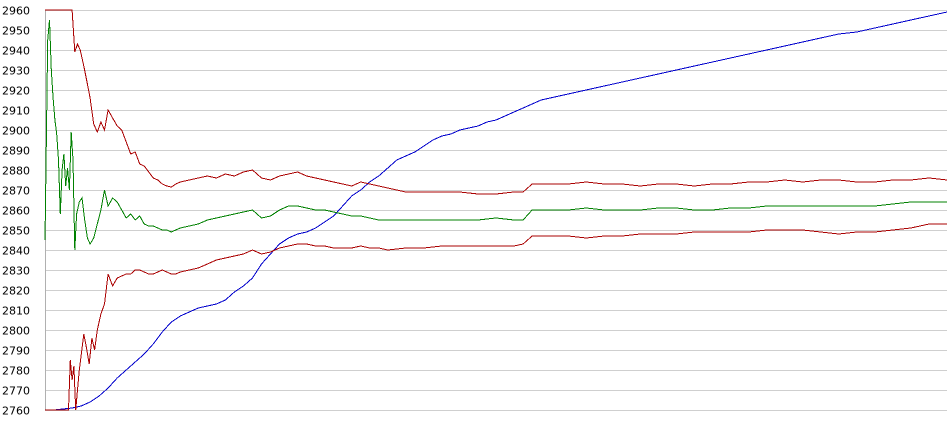 The width and height of the screenshot is (950, 435). What do you see at coordinates (16, 171) in the screenshot?
I see `y-tick-label: 2880` at bounding box center [16, 171].